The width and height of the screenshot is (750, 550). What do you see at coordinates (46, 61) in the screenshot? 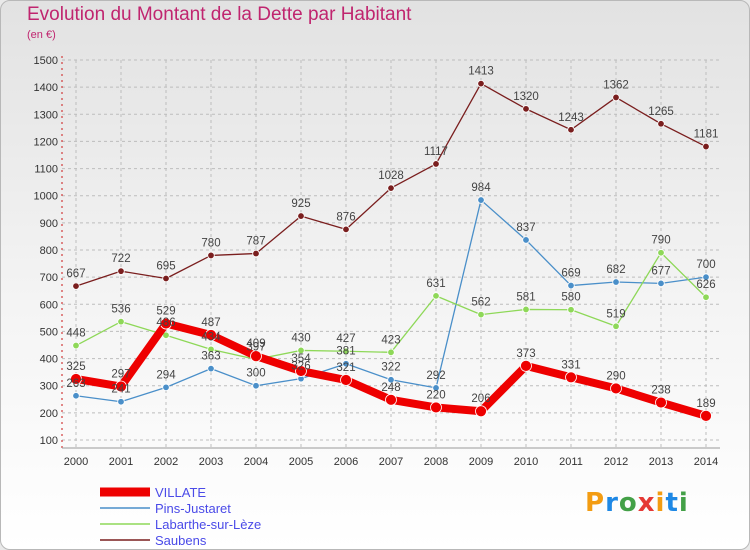
I see `y-tick-label: 1500` at bounding box center [46, 61].